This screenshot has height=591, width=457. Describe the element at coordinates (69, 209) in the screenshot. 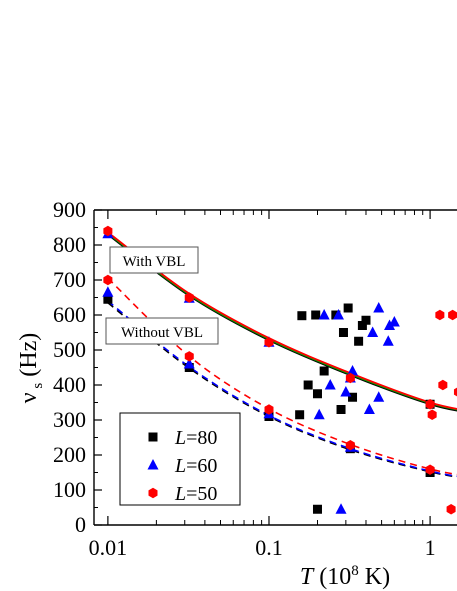

I see `y-tick-label: 900` at that location.